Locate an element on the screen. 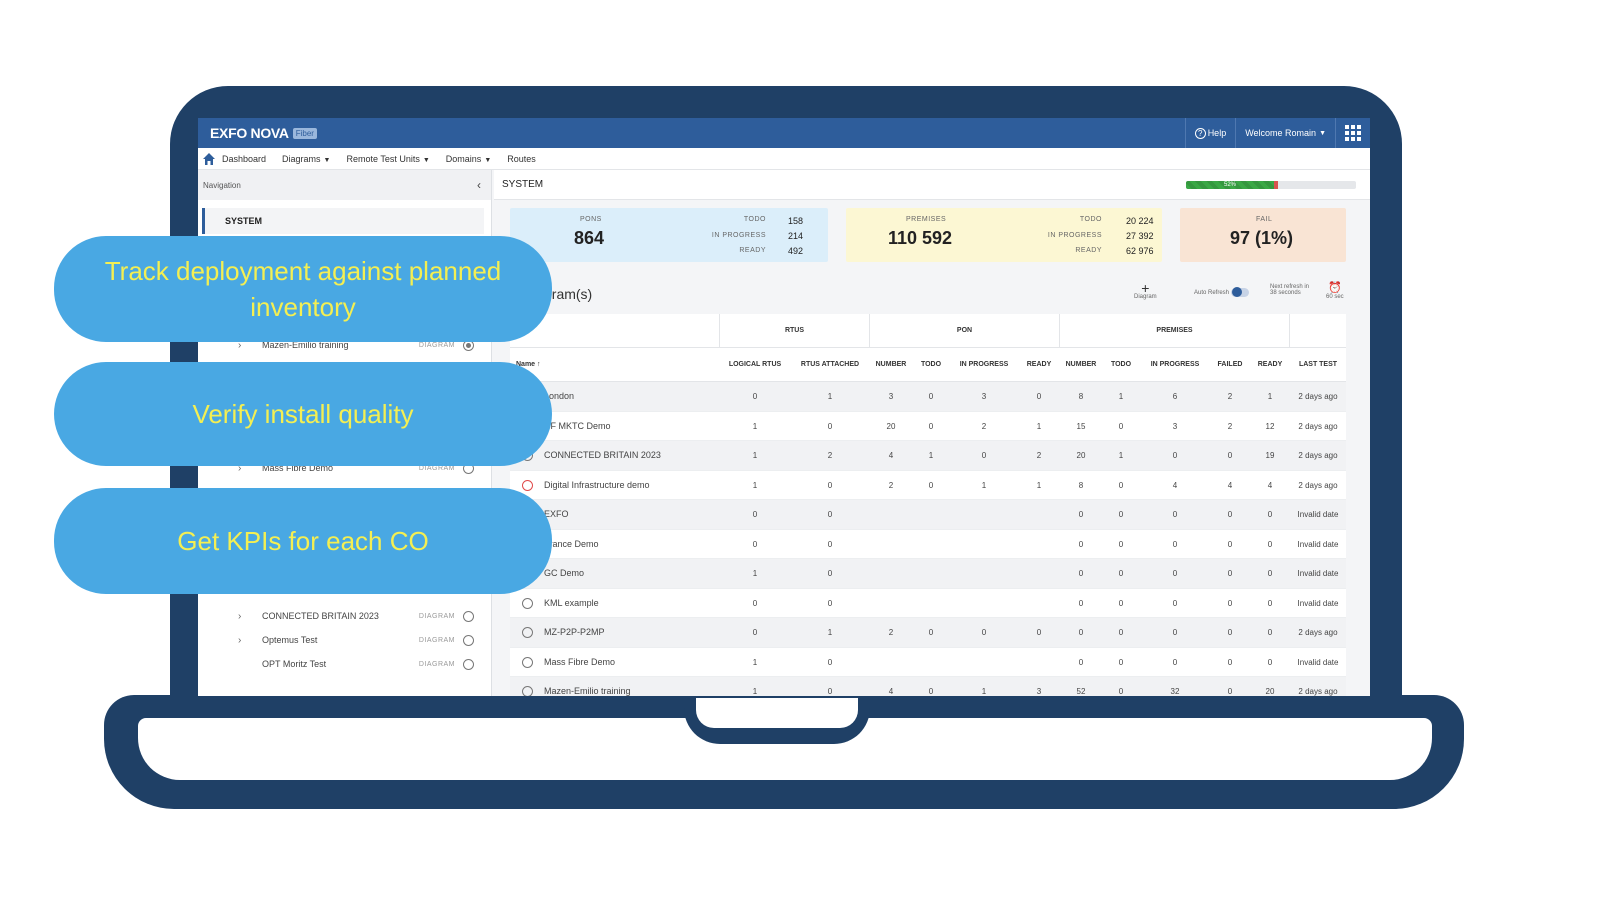 This screenshot has width=1600, height=900. fail-status-icon is located at coordinates (527, 485).